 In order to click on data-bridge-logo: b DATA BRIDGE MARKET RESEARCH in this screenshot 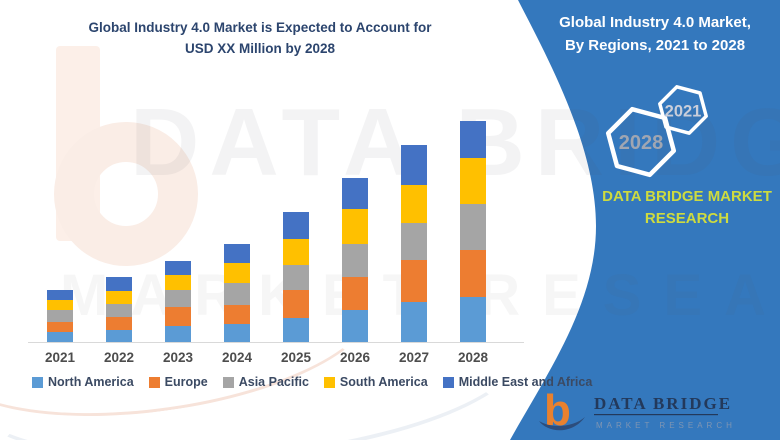, I will do `click(637, 410)`.